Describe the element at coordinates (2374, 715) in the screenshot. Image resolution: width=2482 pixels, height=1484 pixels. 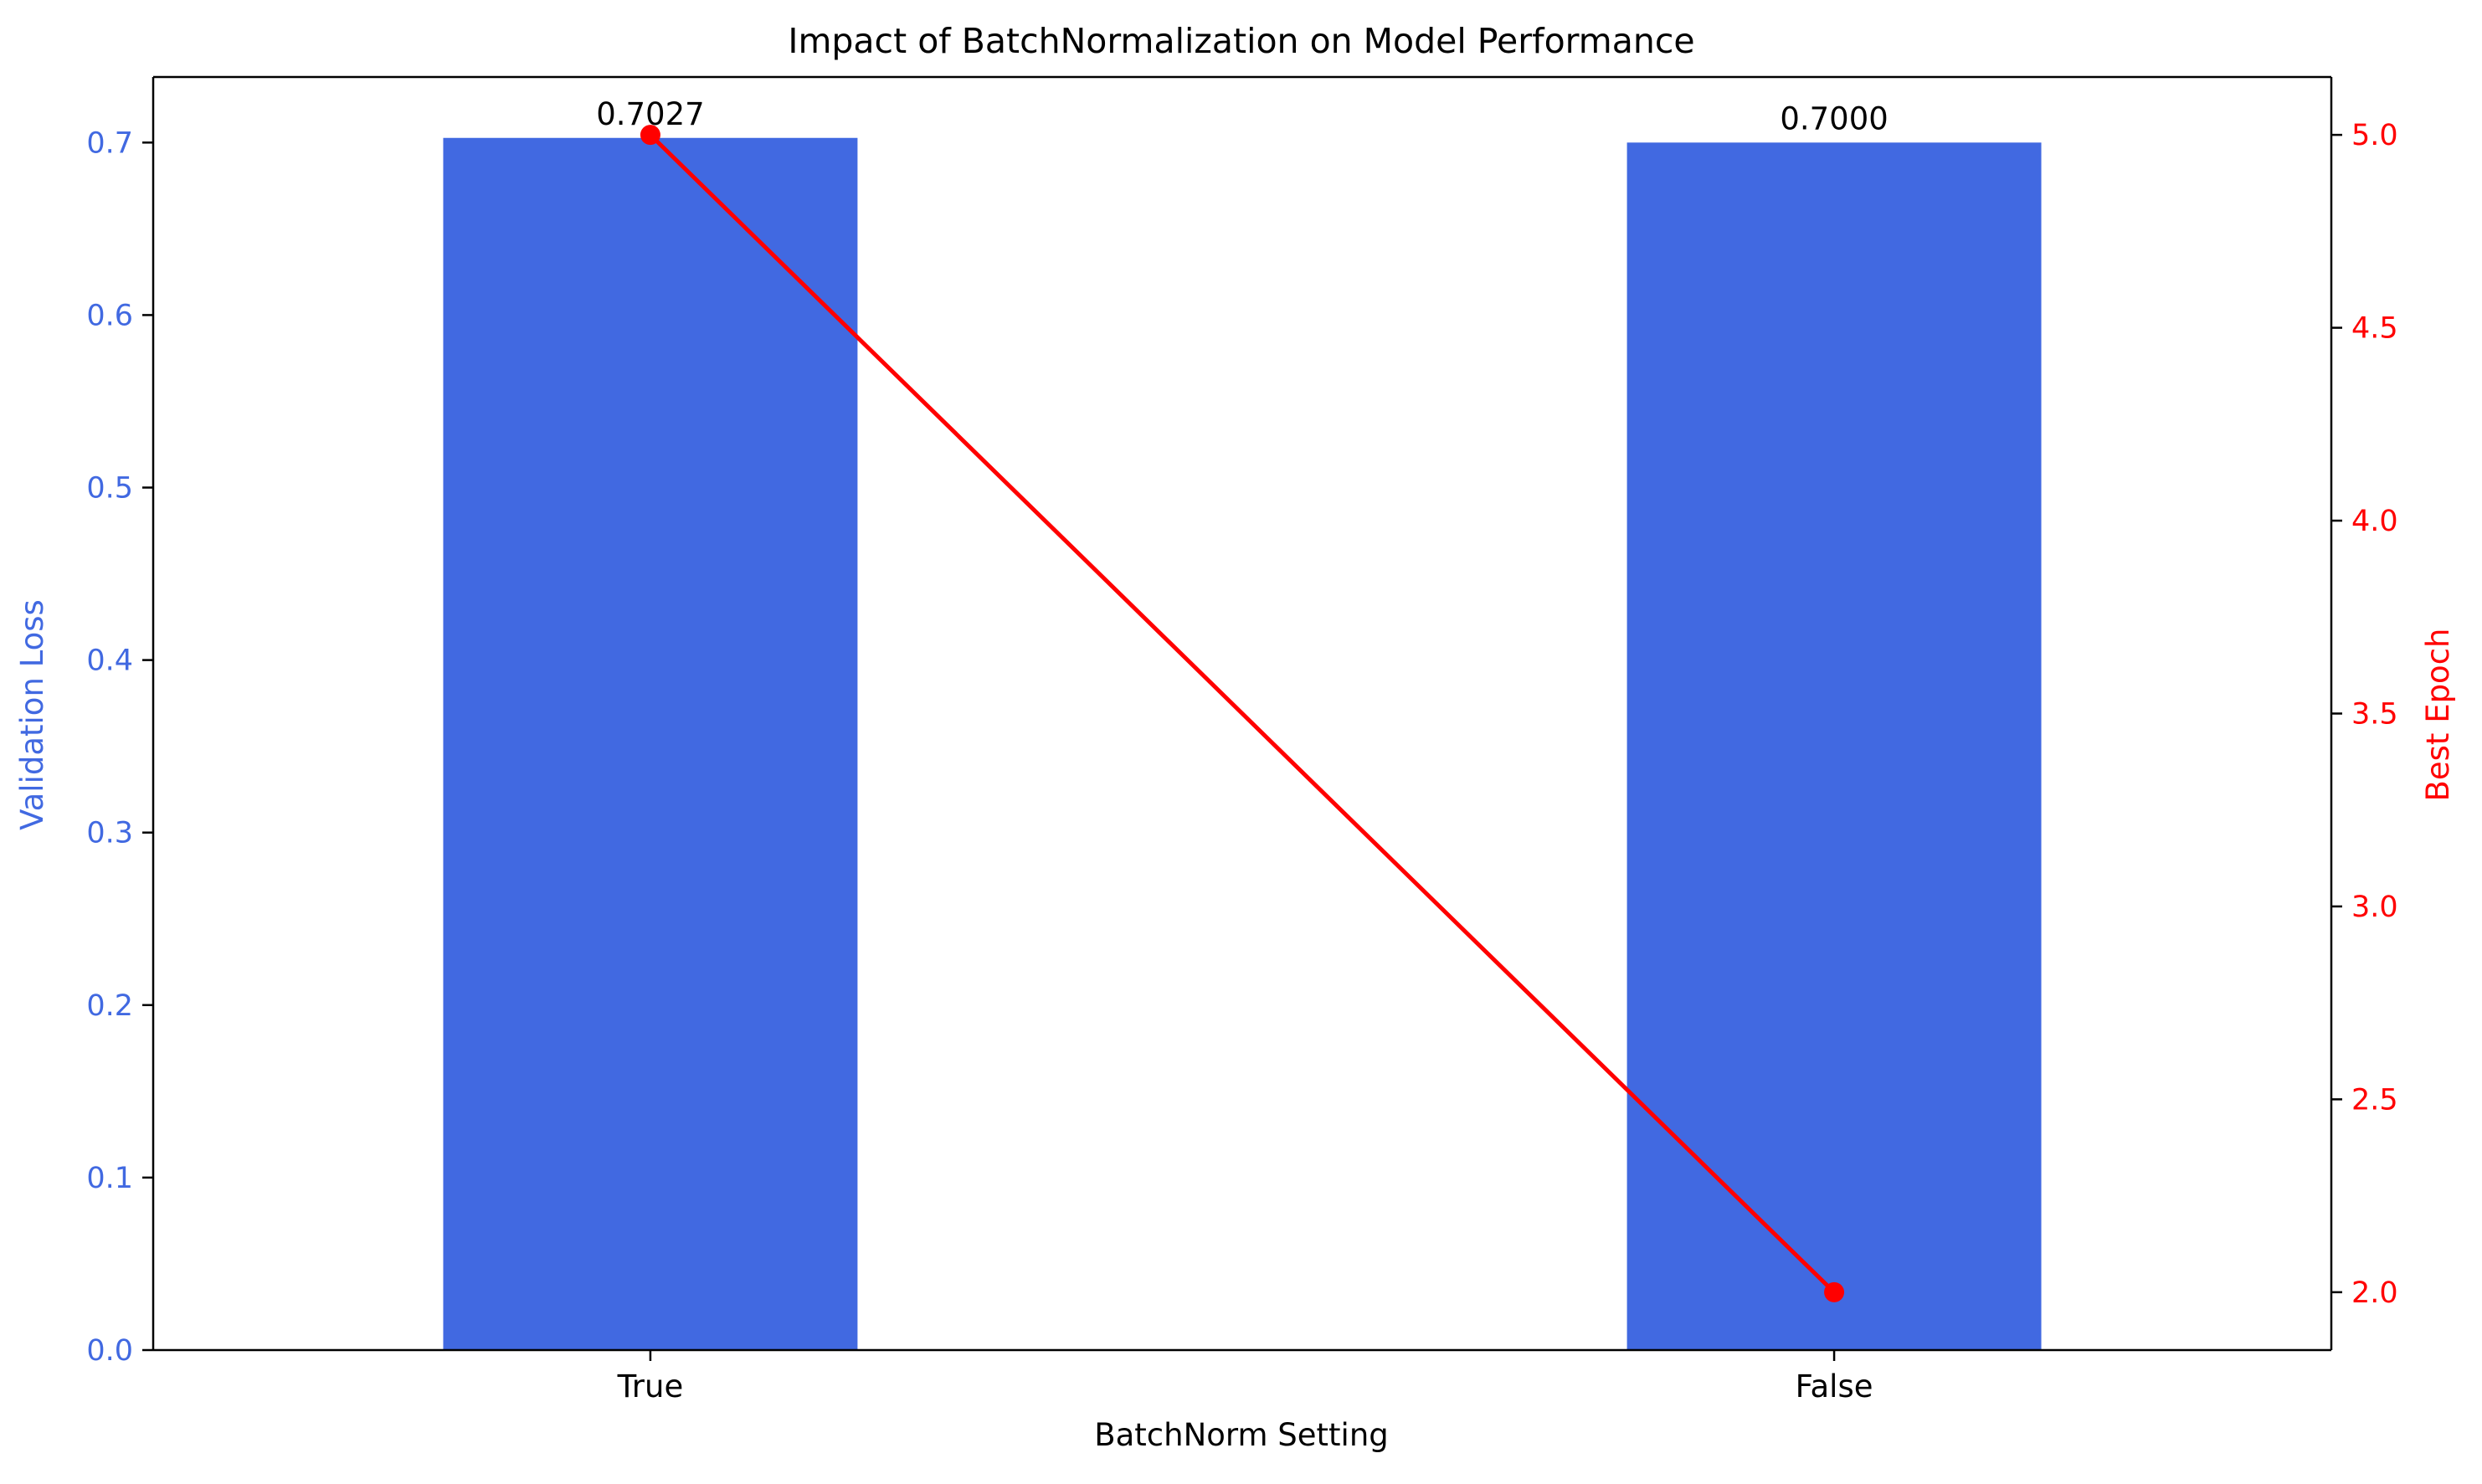
I see `y-right-tick-label: 3.5` at that location.